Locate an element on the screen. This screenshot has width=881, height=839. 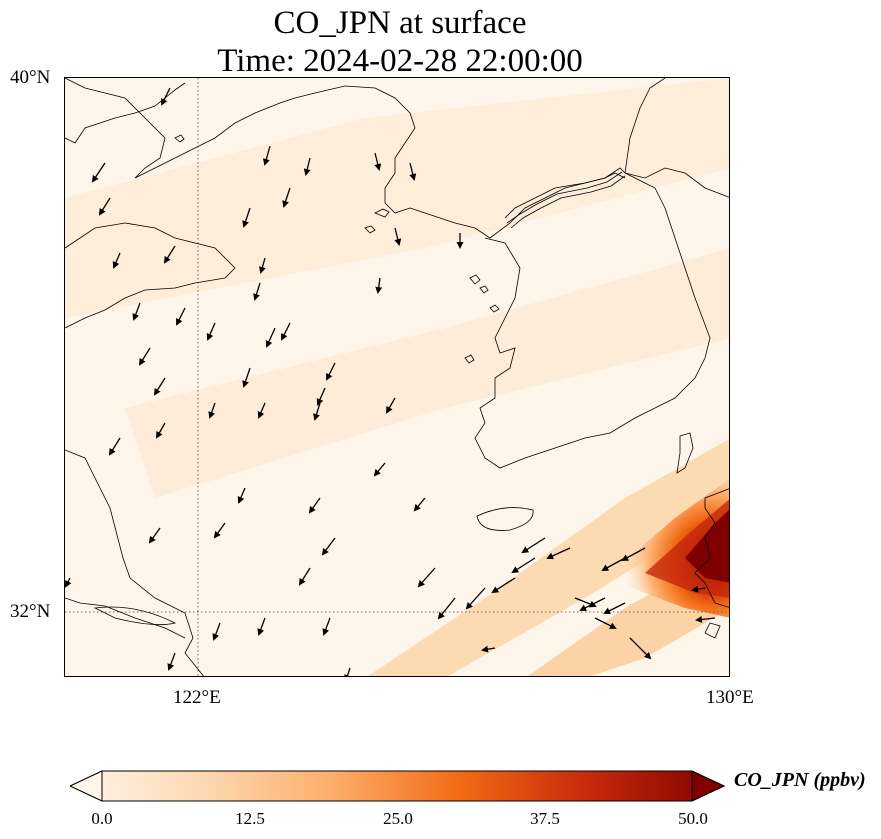
colorbar-gradient is located at coordinates (398, 786).